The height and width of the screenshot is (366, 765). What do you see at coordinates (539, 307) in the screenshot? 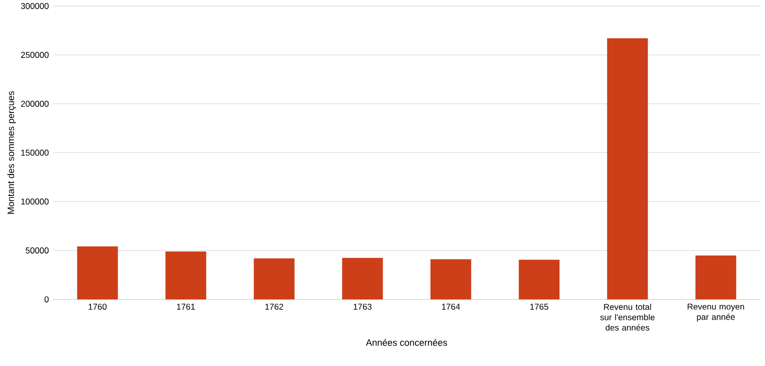
I see `x-tick-label: 1765` at bounding box center [539, 307].